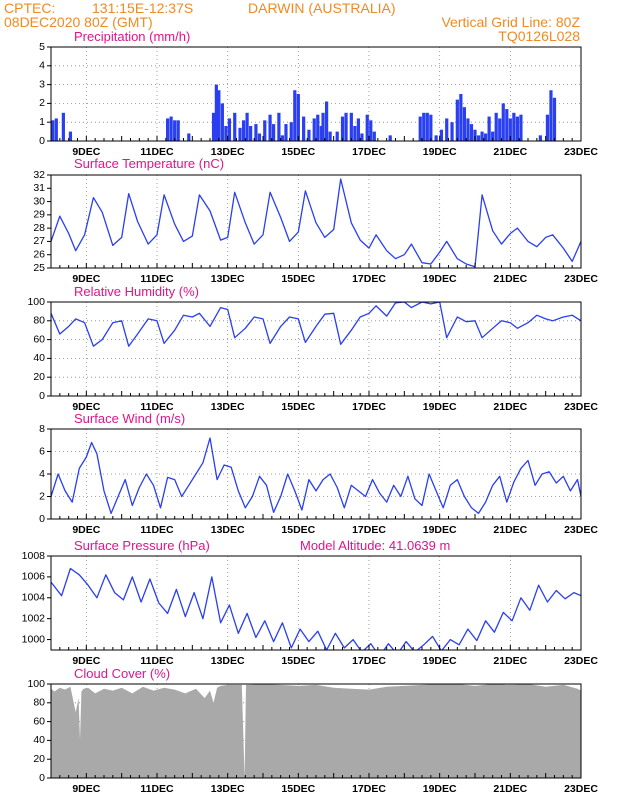  I want to click on surface-wind-xtick-label: 9DEC, so click(86, 530).